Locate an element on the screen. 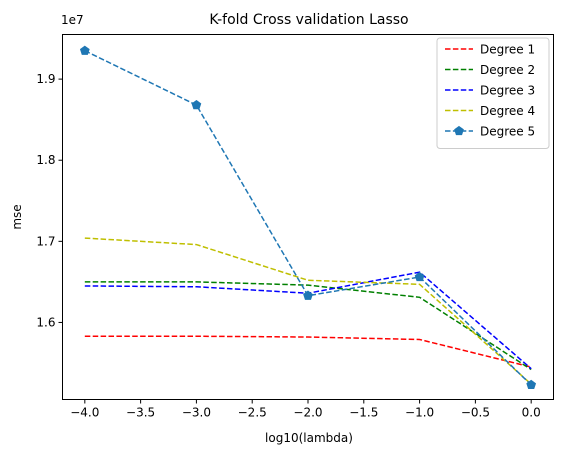  y-offset-label: 1e7 is located at coordinates (72, 20).